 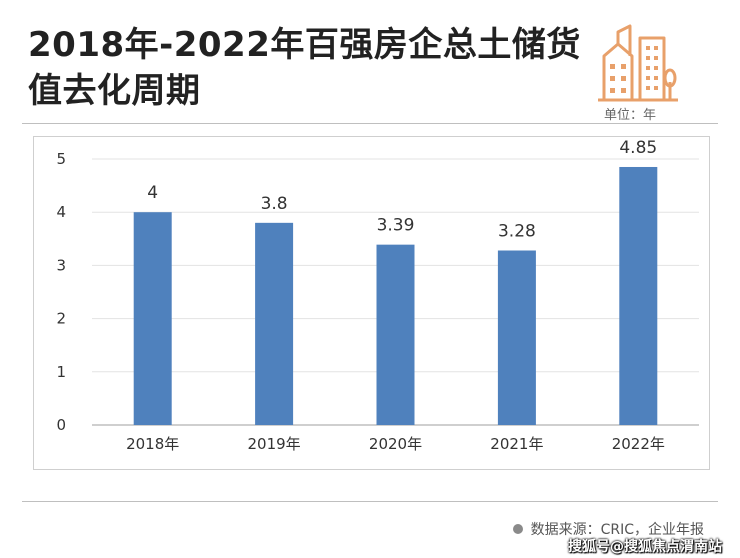 I want to click on y-tick-label: 5, so click(x=61, y=159).